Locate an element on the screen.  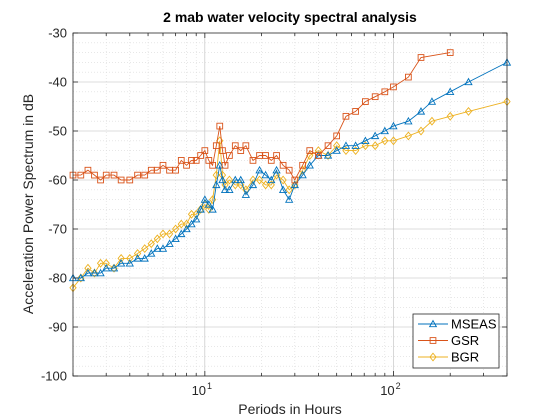
y-tick-label: -70 is located at coordinates (57, 229).